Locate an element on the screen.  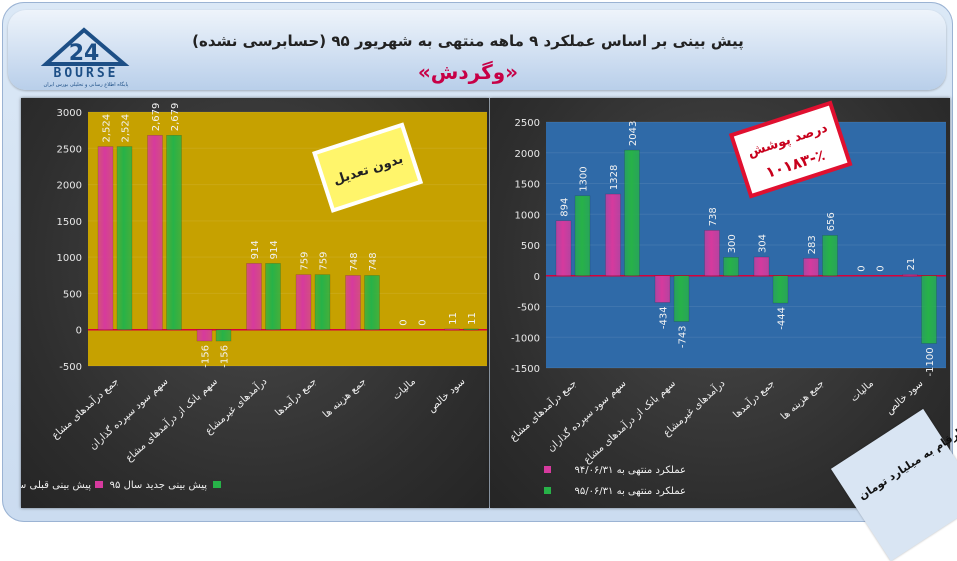
data-label: -434 is located at coordinates (664, 317).